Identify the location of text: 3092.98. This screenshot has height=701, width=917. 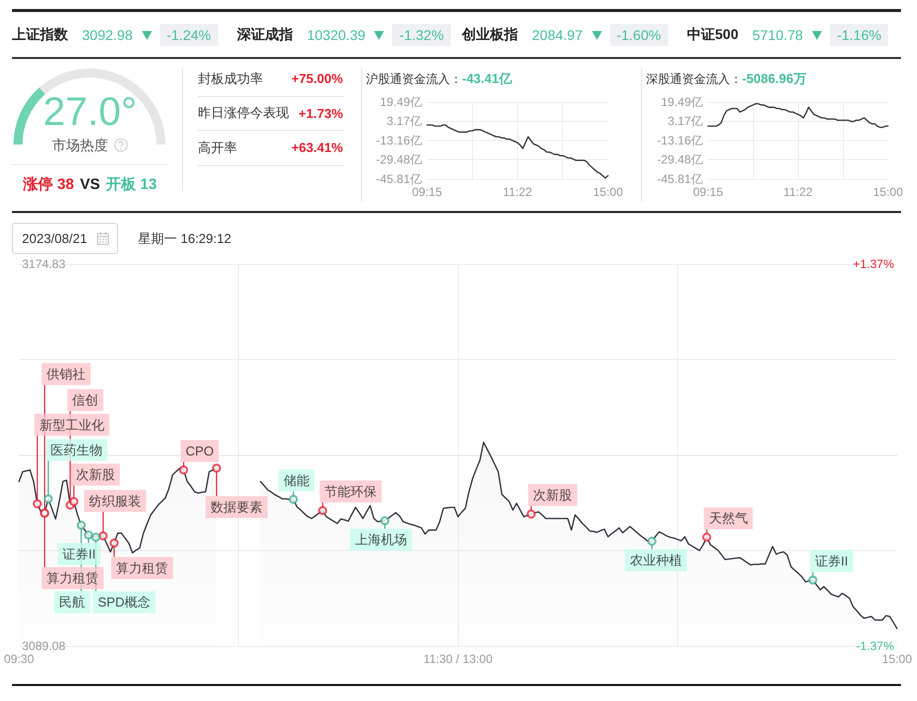
(107, 35).